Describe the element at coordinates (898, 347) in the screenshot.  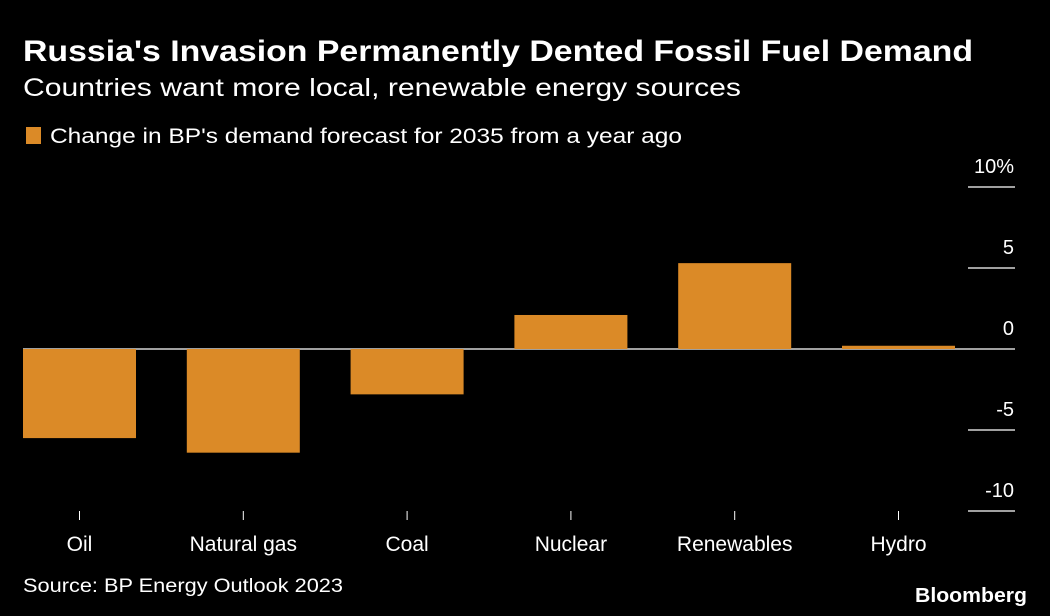
I see `bar-hydro` at that location.